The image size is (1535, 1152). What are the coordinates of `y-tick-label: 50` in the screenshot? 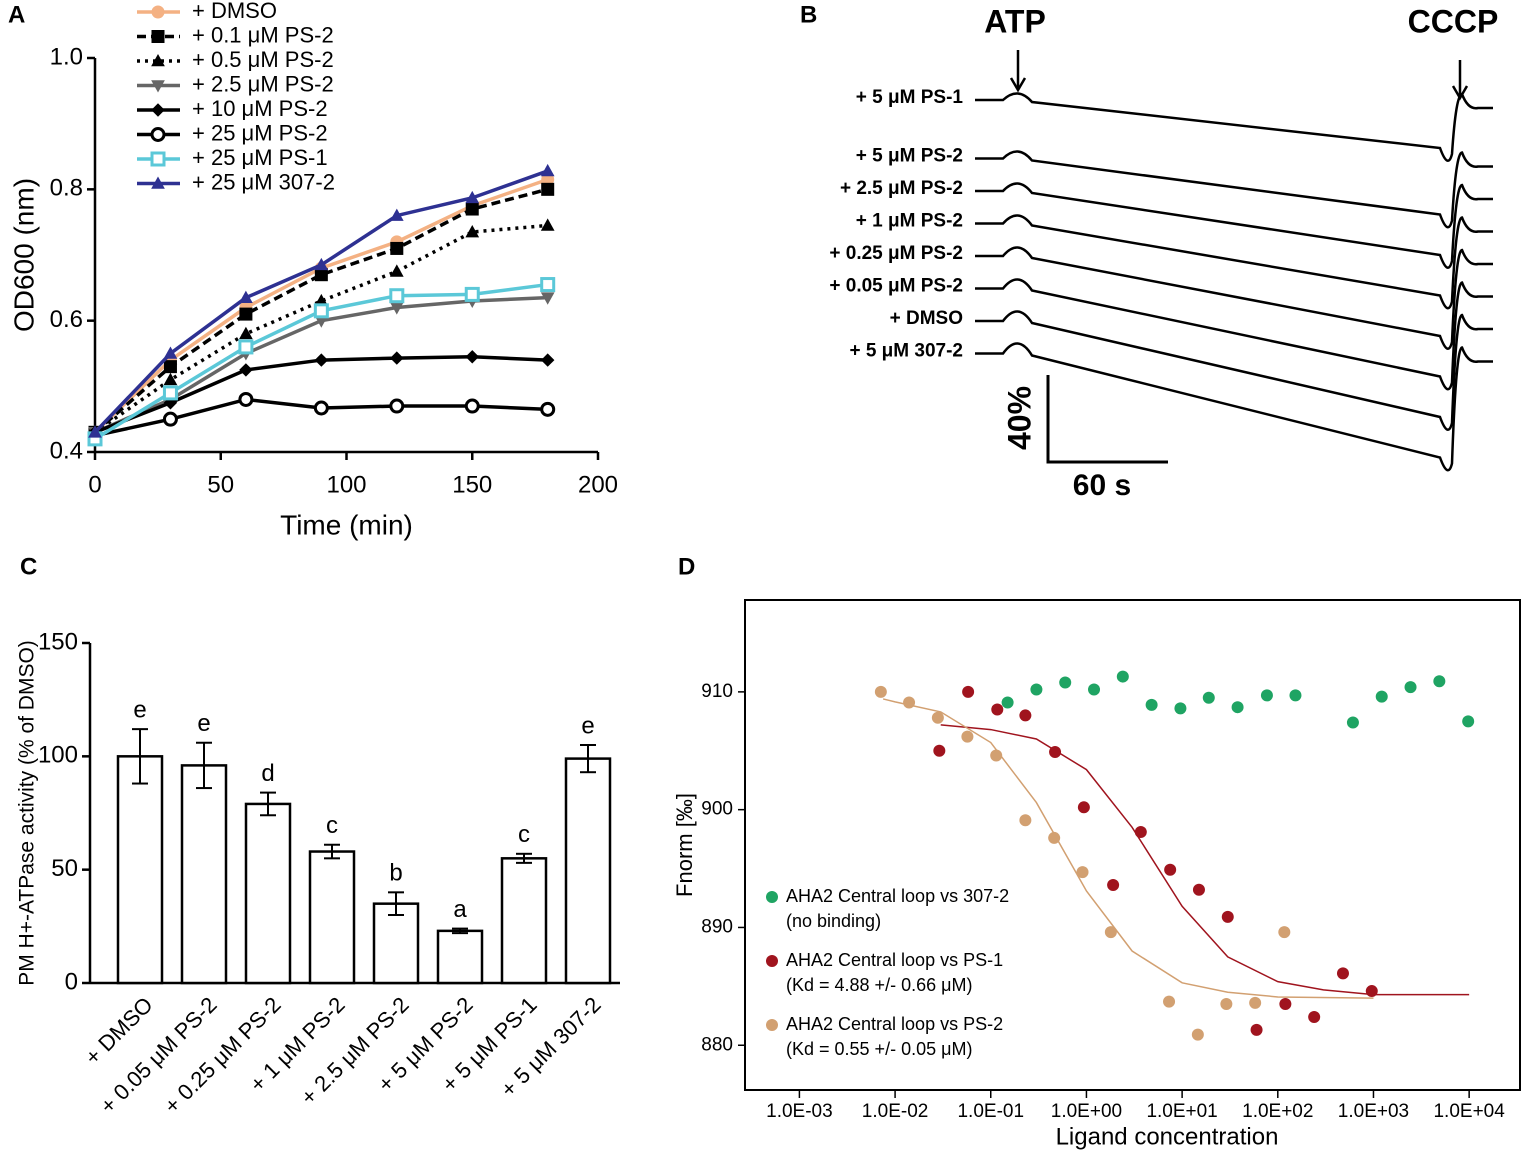 It's located at (64, 868).